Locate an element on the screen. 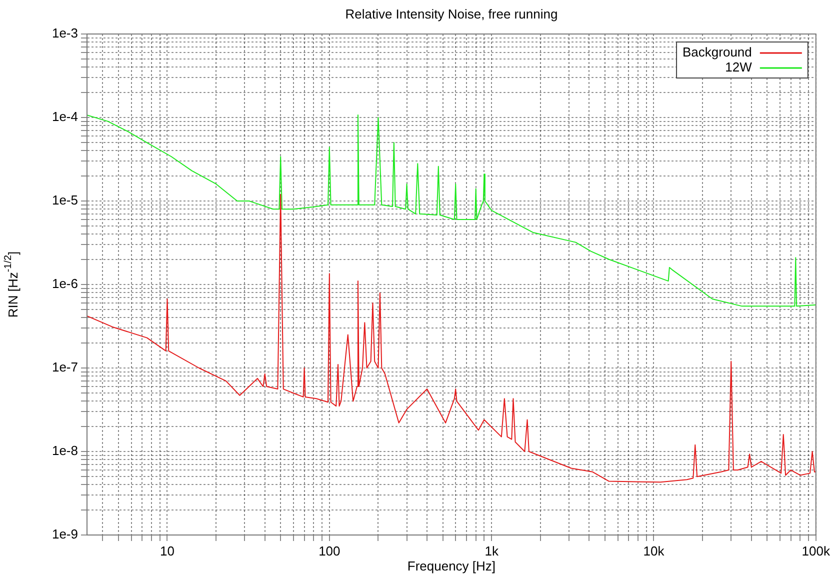 Image resolution: width=833 pixels, height=575 pixels. x-tick-label: 100 is located at coordinates (329, 550).